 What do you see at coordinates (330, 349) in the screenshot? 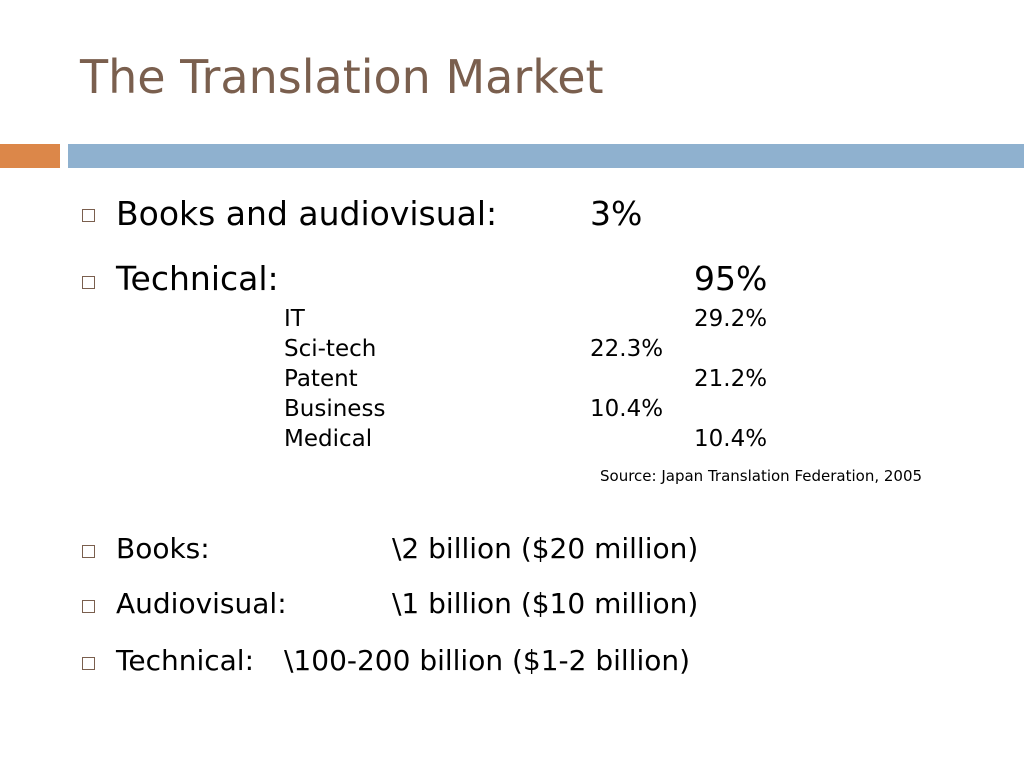
I see `breakdown-label-sci-tech: Sci-tech` at bounding box center [330, 349].